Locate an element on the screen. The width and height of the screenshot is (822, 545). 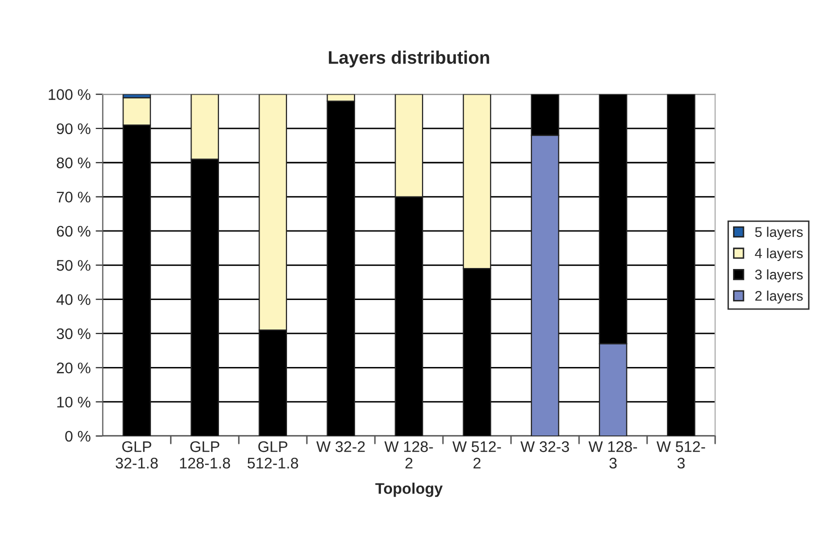
y-tick-label: 40 % is located at coordinates (73, 299).